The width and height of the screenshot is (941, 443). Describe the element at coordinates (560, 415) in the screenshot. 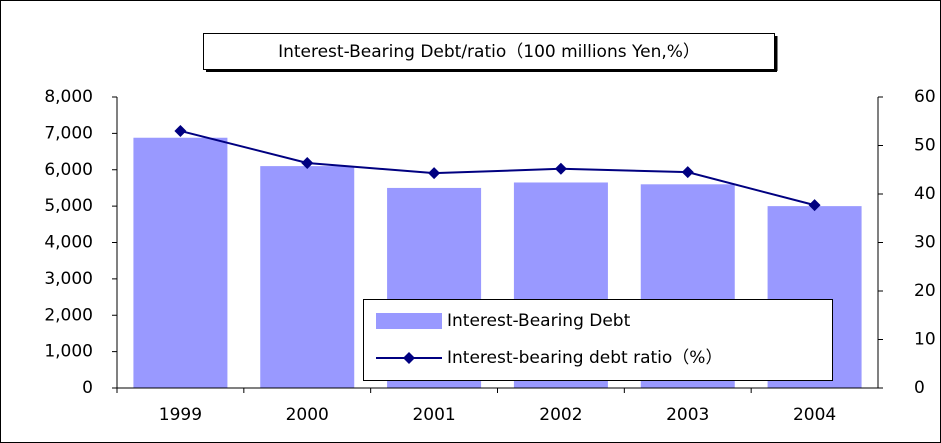

I see `x-tick-label: 2002` at that location.